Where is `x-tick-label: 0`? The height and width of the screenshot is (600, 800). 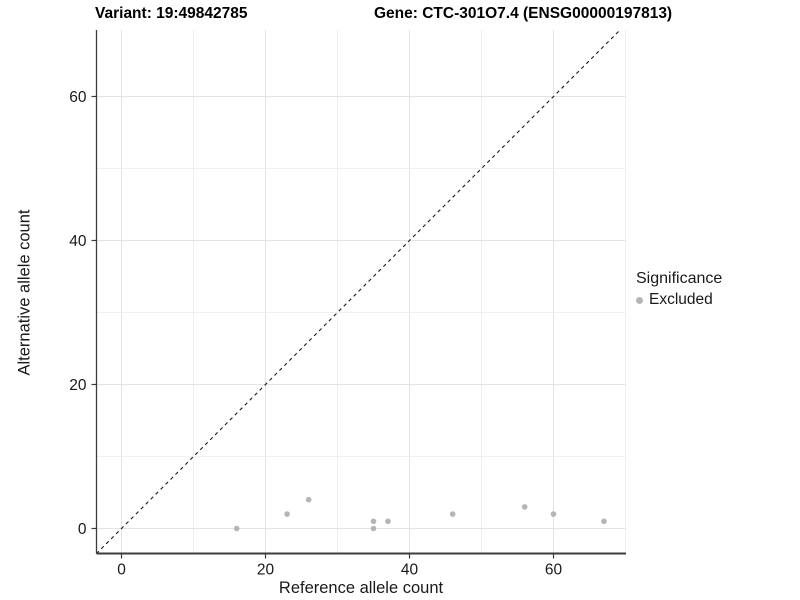
x-tick-label: 0 is located at coordinates (121, 570).